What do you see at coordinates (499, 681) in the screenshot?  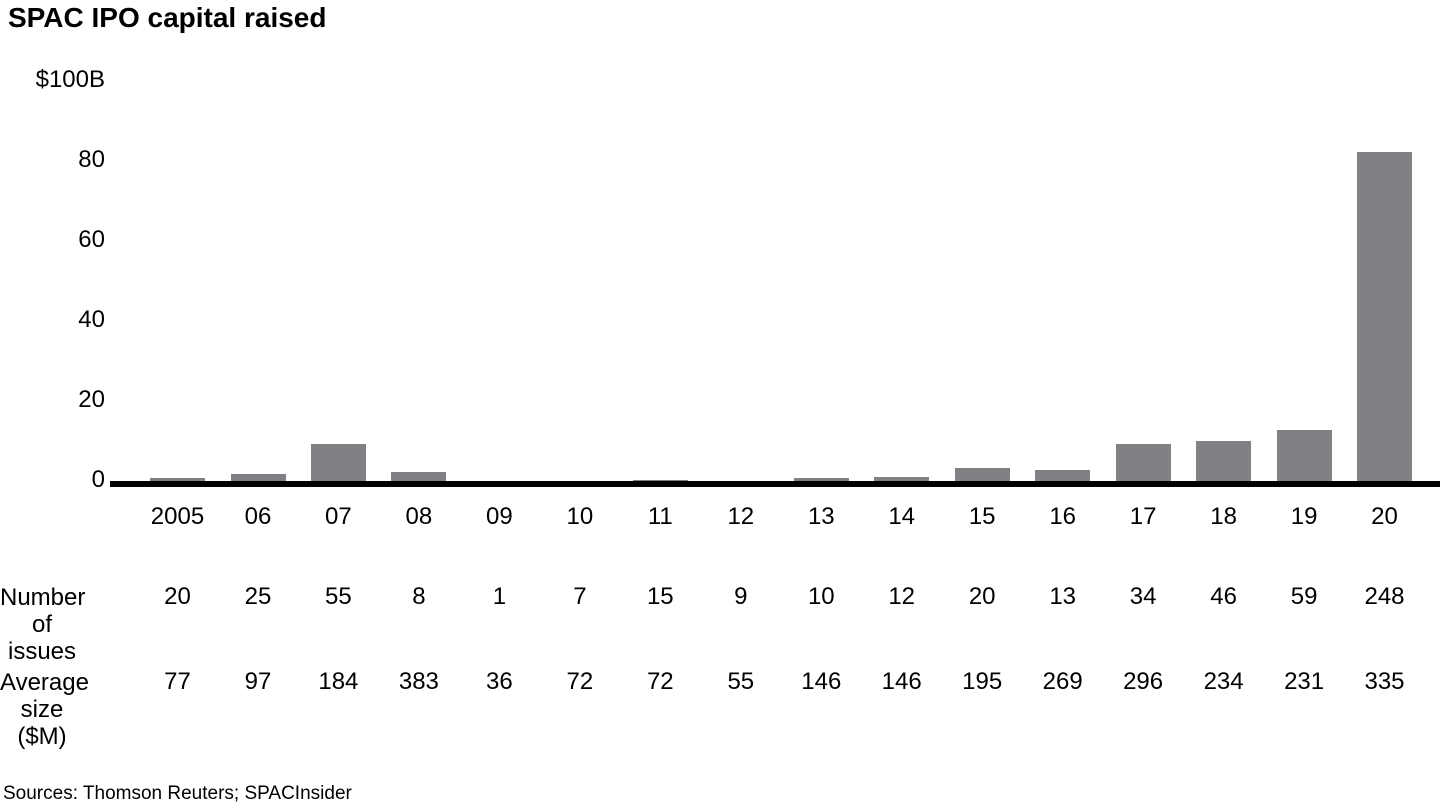 I see `table-cell: 36` at bounding box center [499, 681].